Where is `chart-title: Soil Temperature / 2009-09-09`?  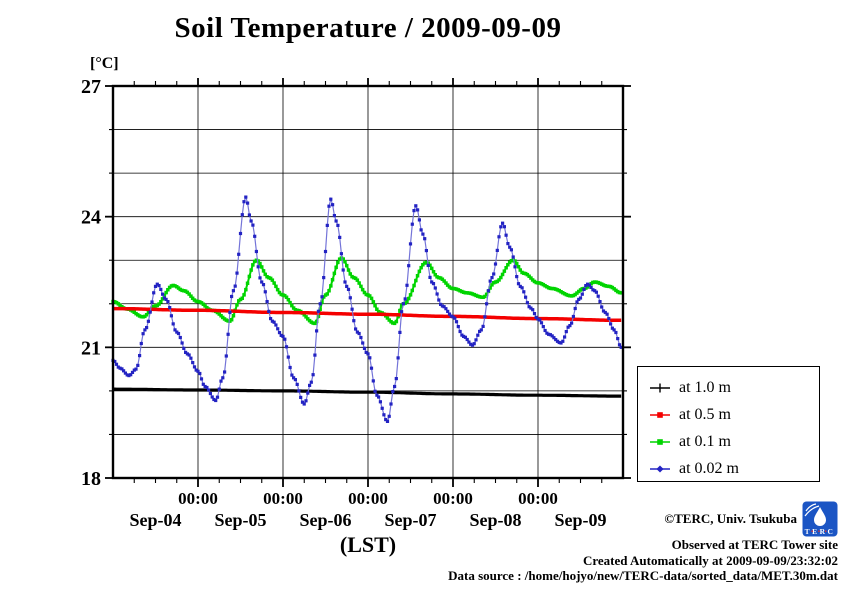
chart-title: Soil Temperature / 2009-09-09 is located at coordinates (368, 28).